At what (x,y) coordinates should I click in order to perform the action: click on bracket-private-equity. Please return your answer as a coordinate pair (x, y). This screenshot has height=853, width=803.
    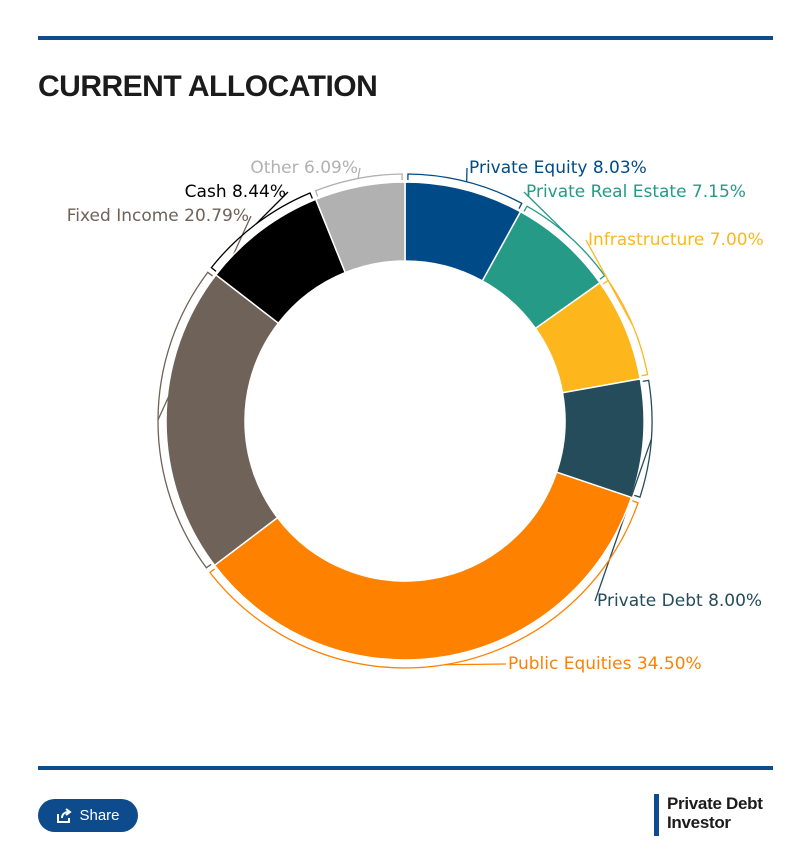
    Looking at the image, I should click on (465, 191).